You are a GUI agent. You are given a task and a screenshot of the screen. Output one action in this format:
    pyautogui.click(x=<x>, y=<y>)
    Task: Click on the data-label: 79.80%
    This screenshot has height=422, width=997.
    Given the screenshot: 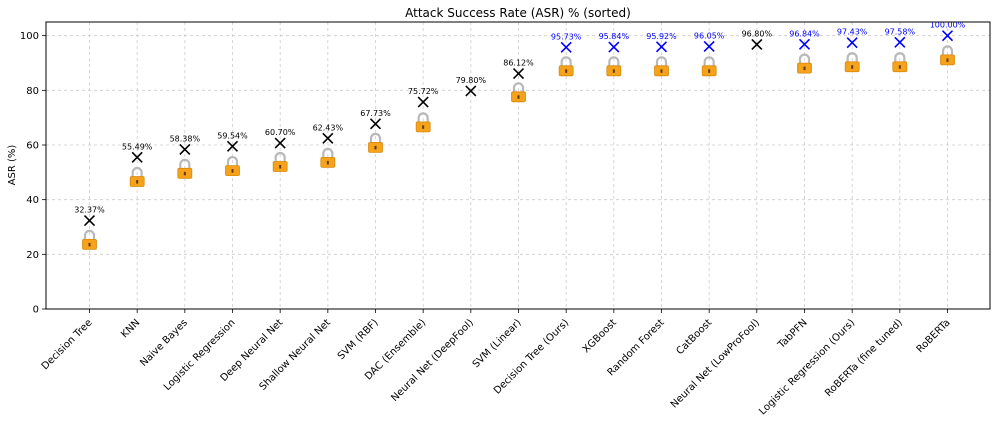 What is the action you would take?
    pyautogui.click(x=471, y=80)
    